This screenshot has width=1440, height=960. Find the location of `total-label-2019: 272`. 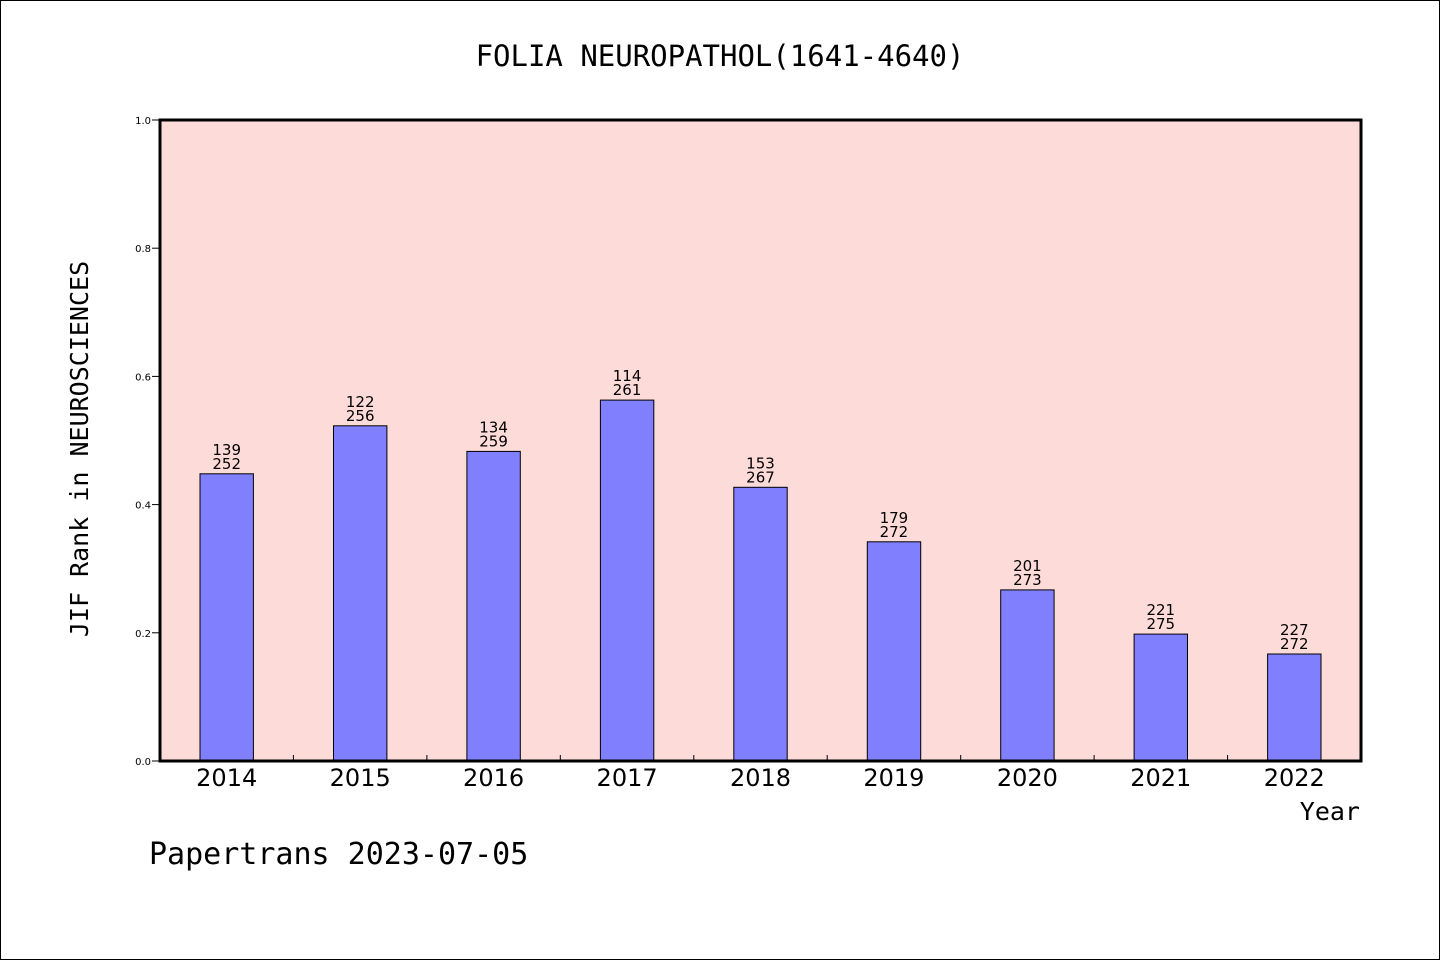

total-label-2019: 272 is located at coordinates (894, 532).